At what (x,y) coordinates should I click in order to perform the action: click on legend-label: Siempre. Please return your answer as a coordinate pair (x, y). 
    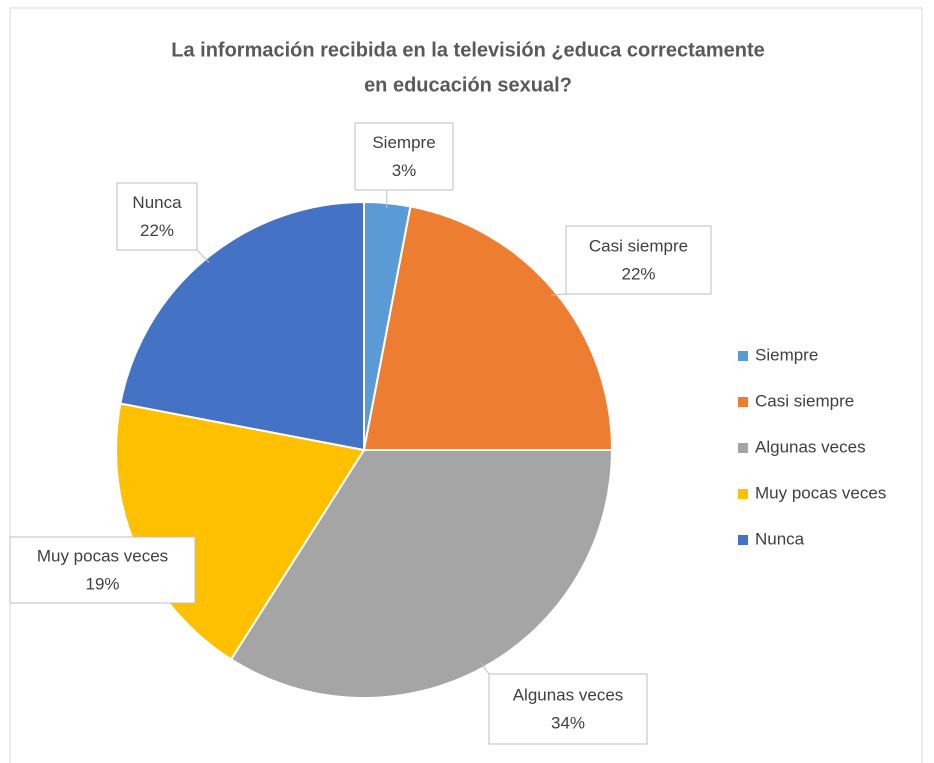
    Looking at the image, I should click on (786, 354).